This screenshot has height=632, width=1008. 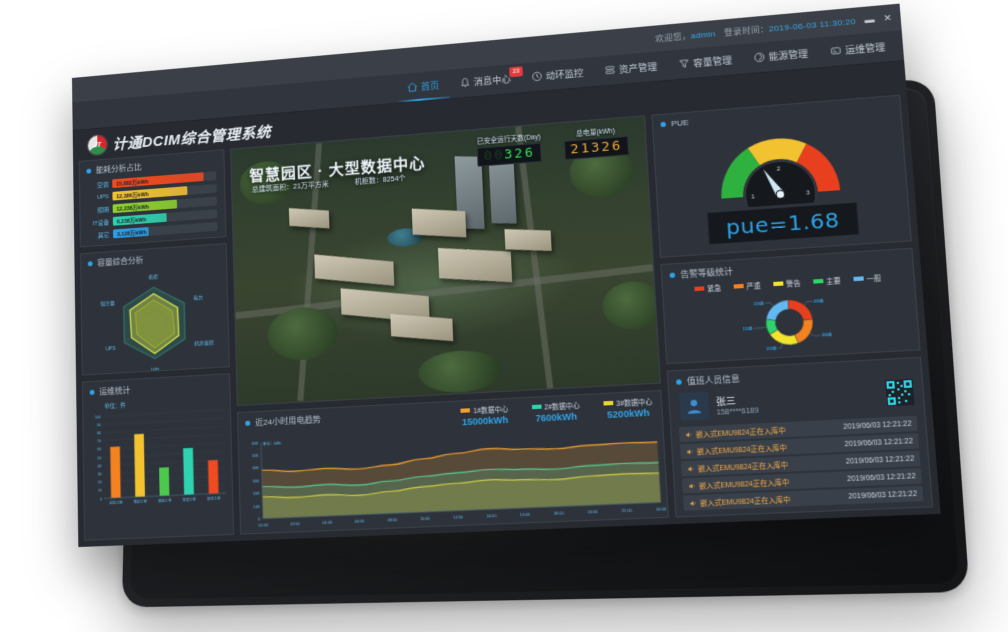 What do you see at coordinates (790, 26) in the screenshot?
I see `login-time-text: 登录时间：2019-06-03 11:30:20` at bounding box center [790, 26].